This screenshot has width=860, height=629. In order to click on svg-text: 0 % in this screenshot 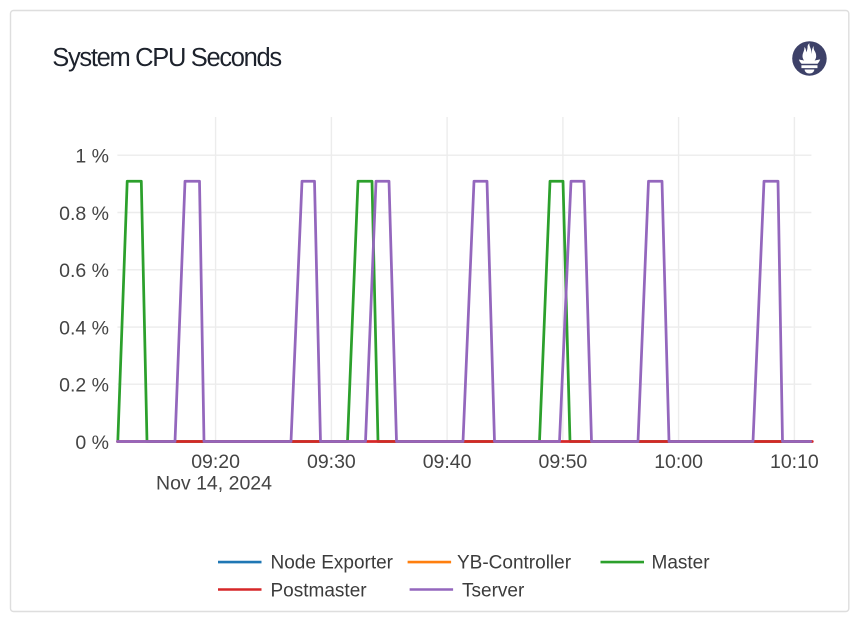, I will do `click(92, 443)`.